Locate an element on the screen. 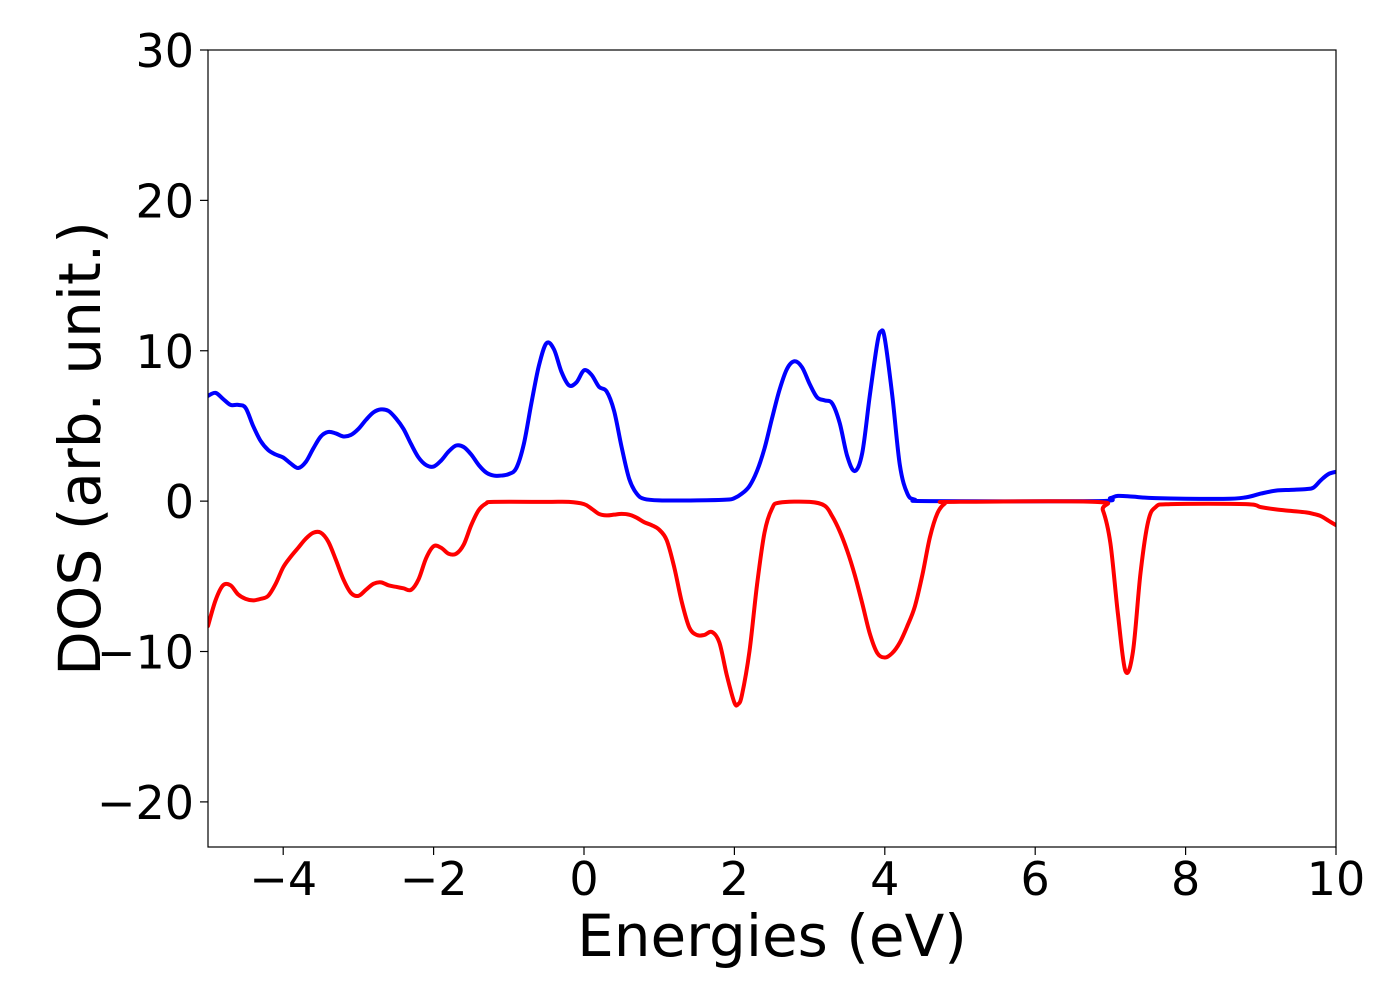 Image resolution: width=1400 pixels, height=1000 pixels. x-tick-label: −4 is located at coordinates (283, 879).